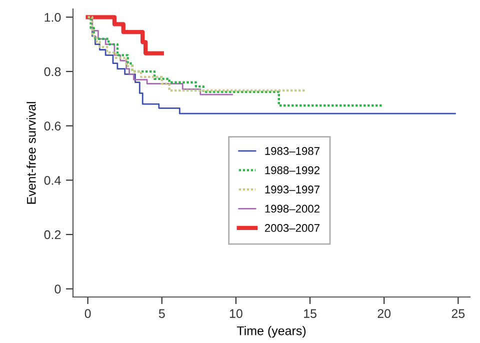  What do you see at coordinates (52, 180) in the screenshot?
I see `y-tick-label: 0.4` at bounding box center [52, 180].